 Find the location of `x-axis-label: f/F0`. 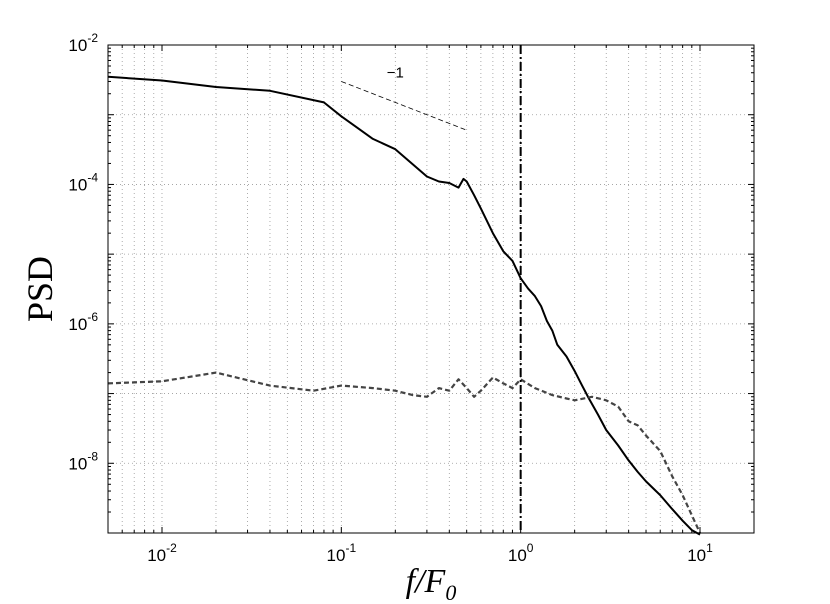

x-axis-label: f/F0 is located at coordinates (431, 583).